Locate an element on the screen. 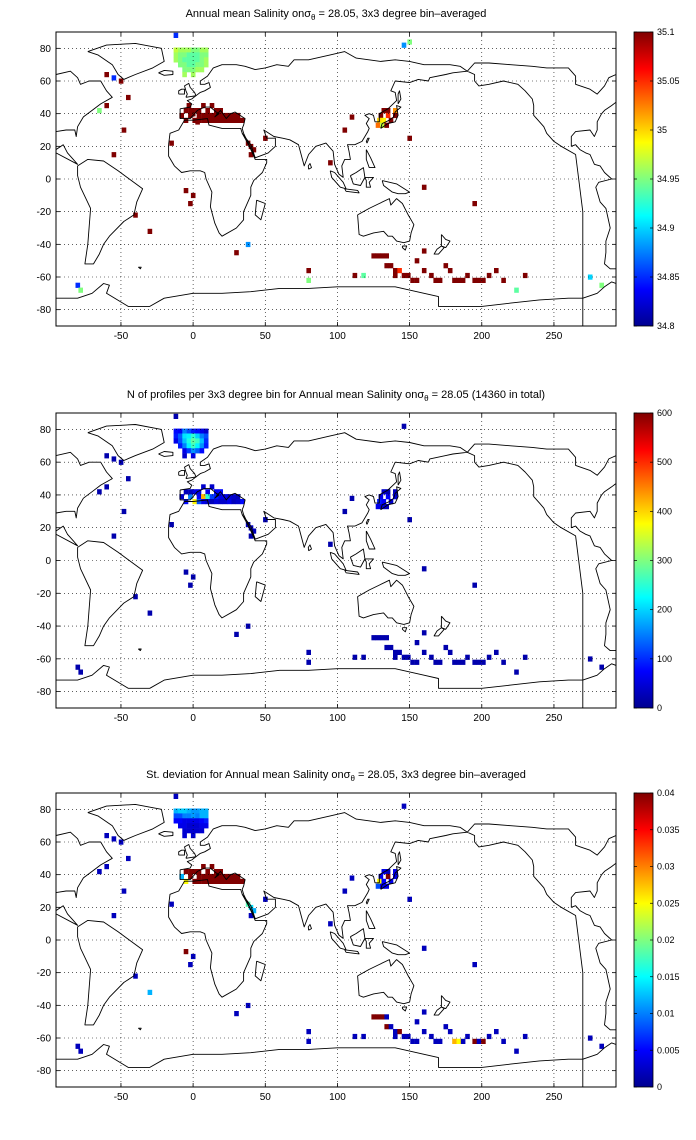  y-tick-label: -60 is located at coordinates (44, 1039).